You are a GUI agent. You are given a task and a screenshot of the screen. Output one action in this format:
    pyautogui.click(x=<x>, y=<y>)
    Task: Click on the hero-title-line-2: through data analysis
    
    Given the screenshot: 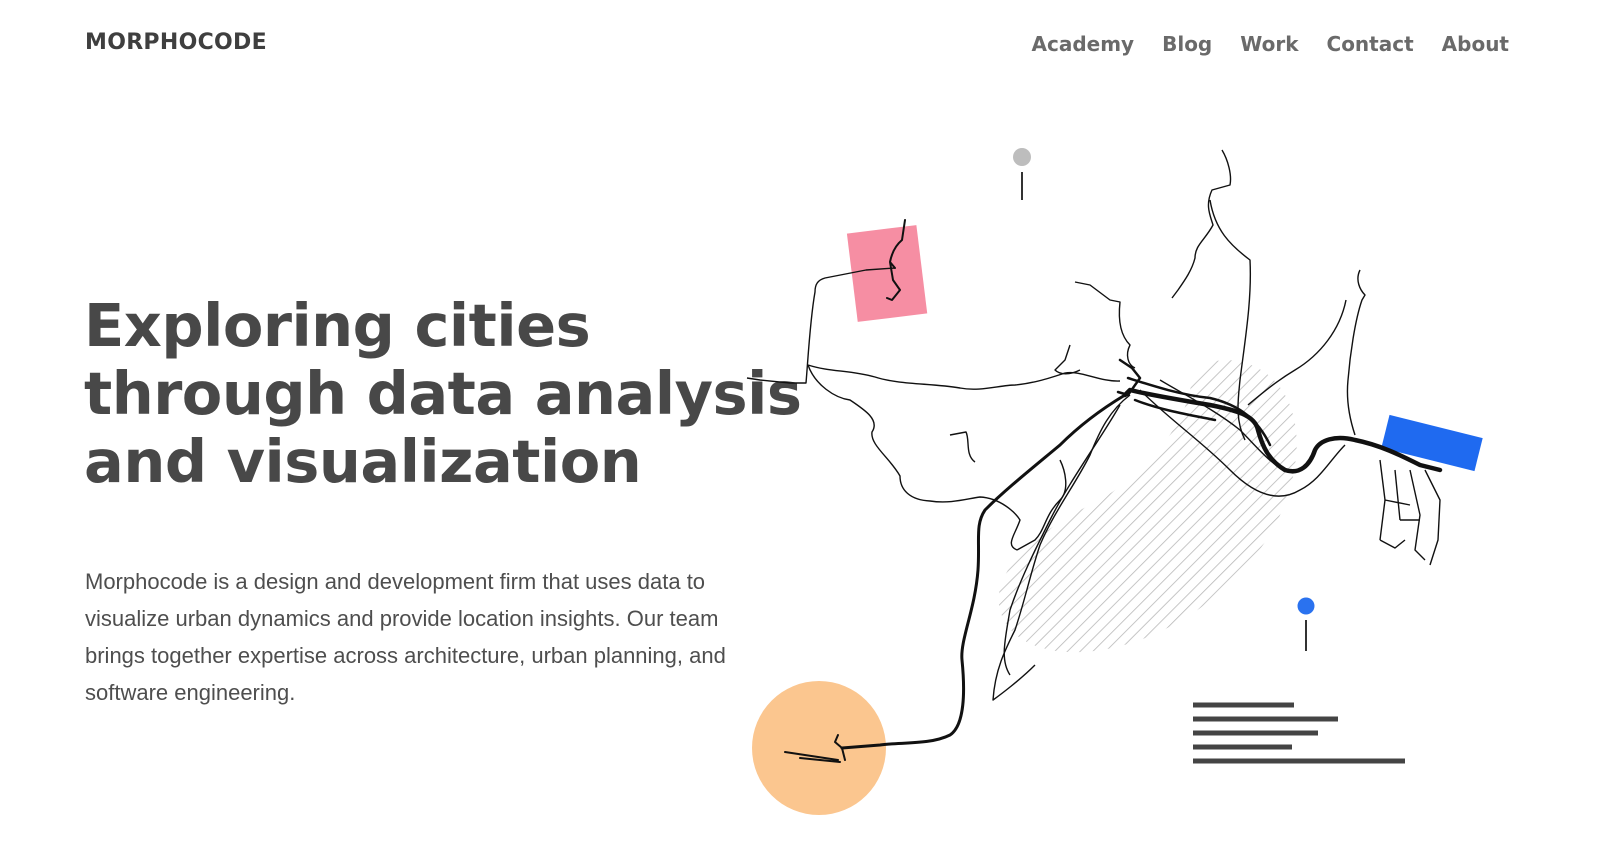 What is the action you would take?
    pyautogui.click(x=443, y=393)
    